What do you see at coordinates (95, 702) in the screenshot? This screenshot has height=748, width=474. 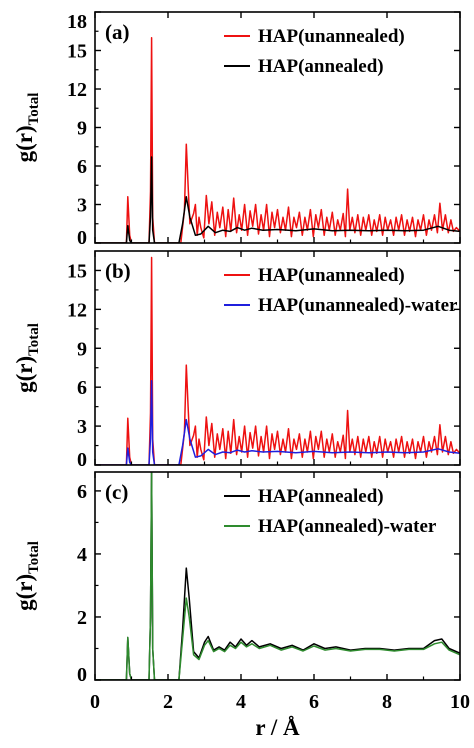 I see `x-tick-label: 0` at bounding box center [95, 702].